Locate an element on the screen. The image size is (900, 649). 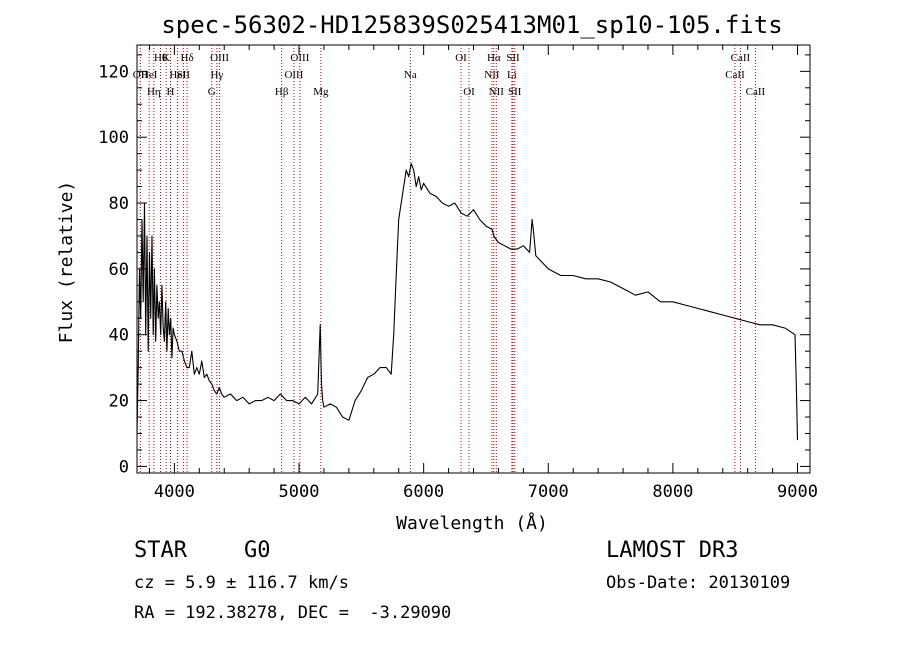
line-marker-label-11: OIII is located at coordinates (219, 58).